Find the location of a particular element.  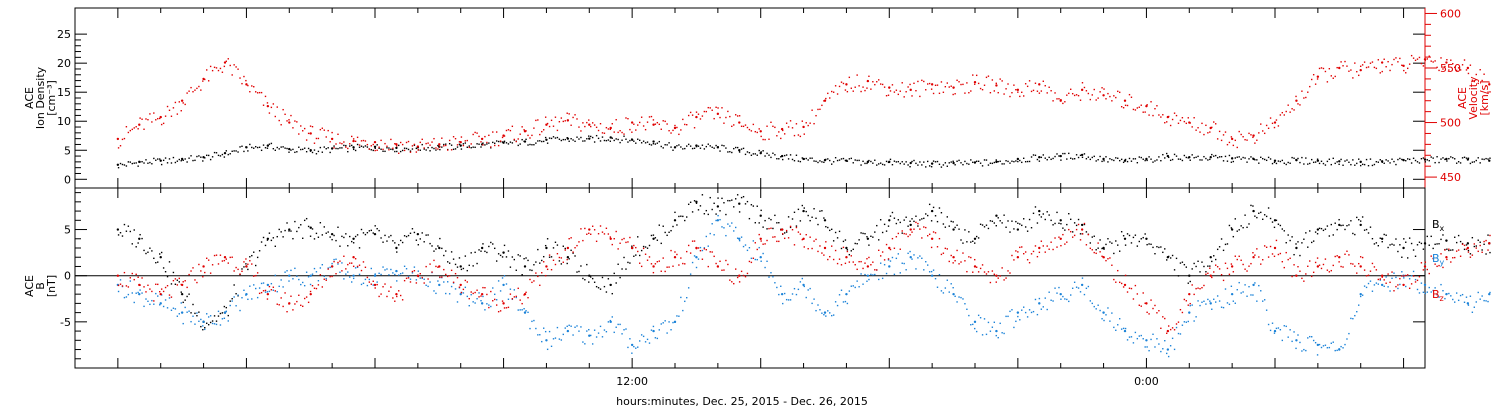

bz-point is located at coordinates (1253, 257).